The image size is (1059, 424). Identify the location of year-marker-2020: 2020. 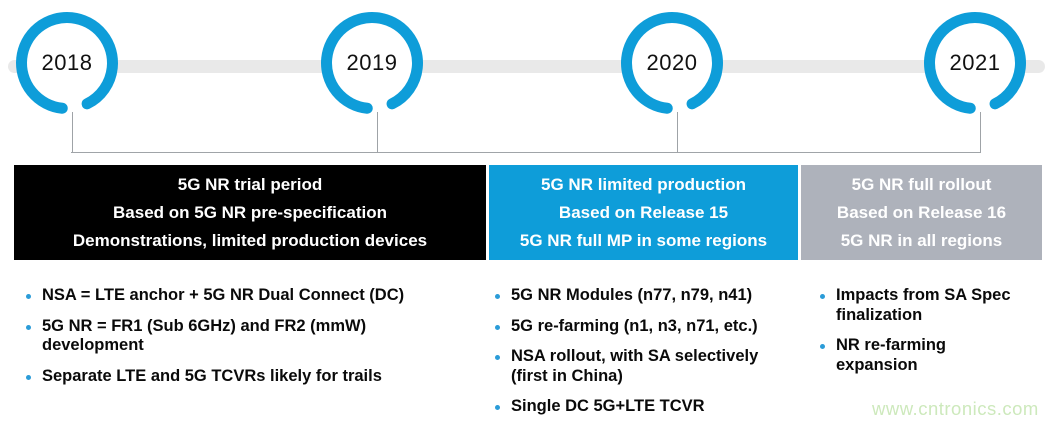
(672, 83).